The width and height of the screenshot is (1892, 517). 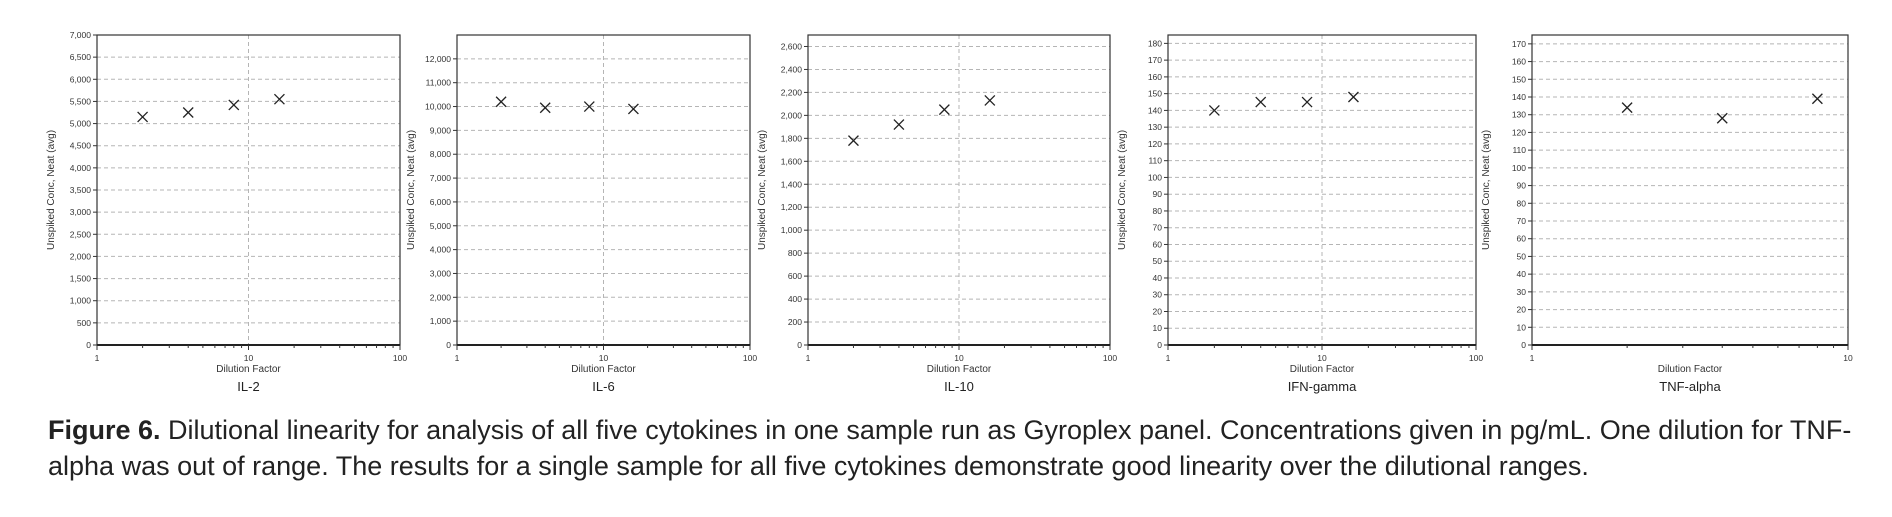 What do you see at coordinates (795, 322) in the screenshot?
I see `y-tick-label: 200` at bounding box center [795, 322].